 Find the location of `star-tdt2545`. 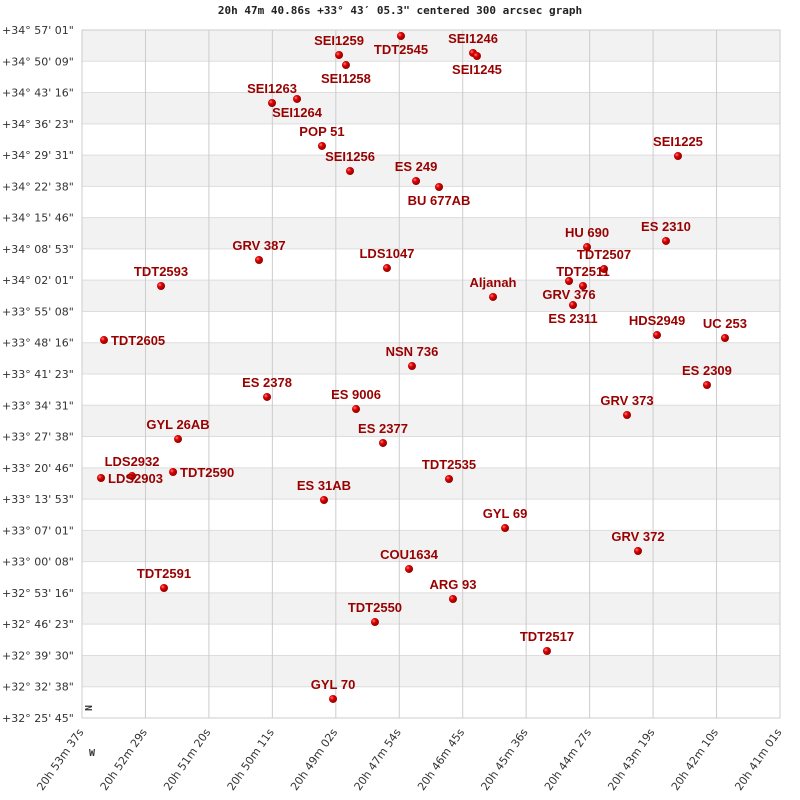

star-tdt2545 is located at coordinates (400, 35).